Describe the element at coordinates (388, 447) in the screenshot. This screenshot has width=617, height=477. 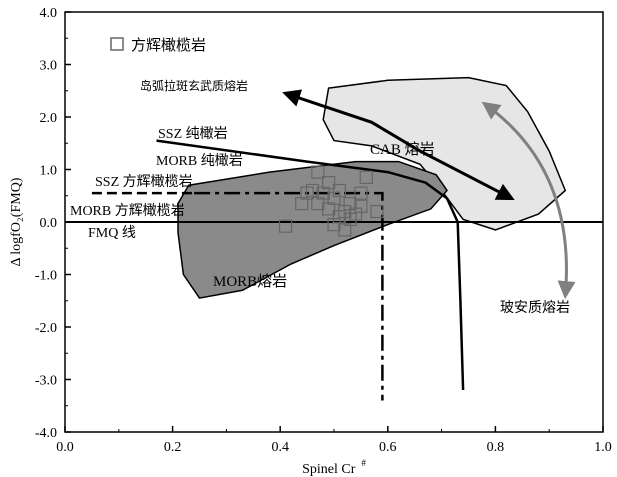
I see `x-tick-label: 0.6` at that location.